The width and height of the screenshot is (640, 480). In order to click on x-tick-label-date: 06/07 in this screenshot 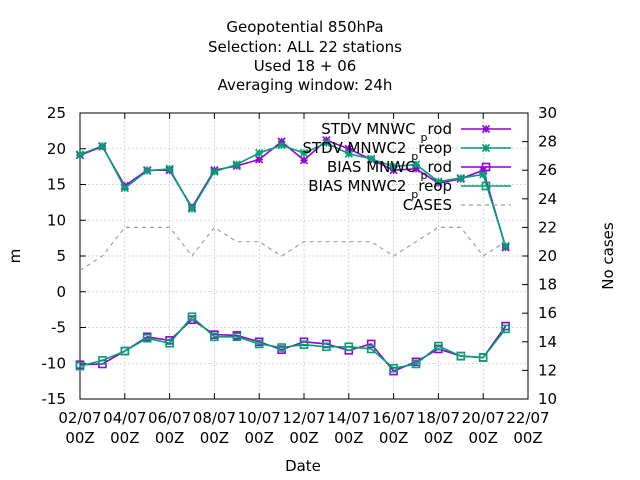, I will do `click(169, 418)`.